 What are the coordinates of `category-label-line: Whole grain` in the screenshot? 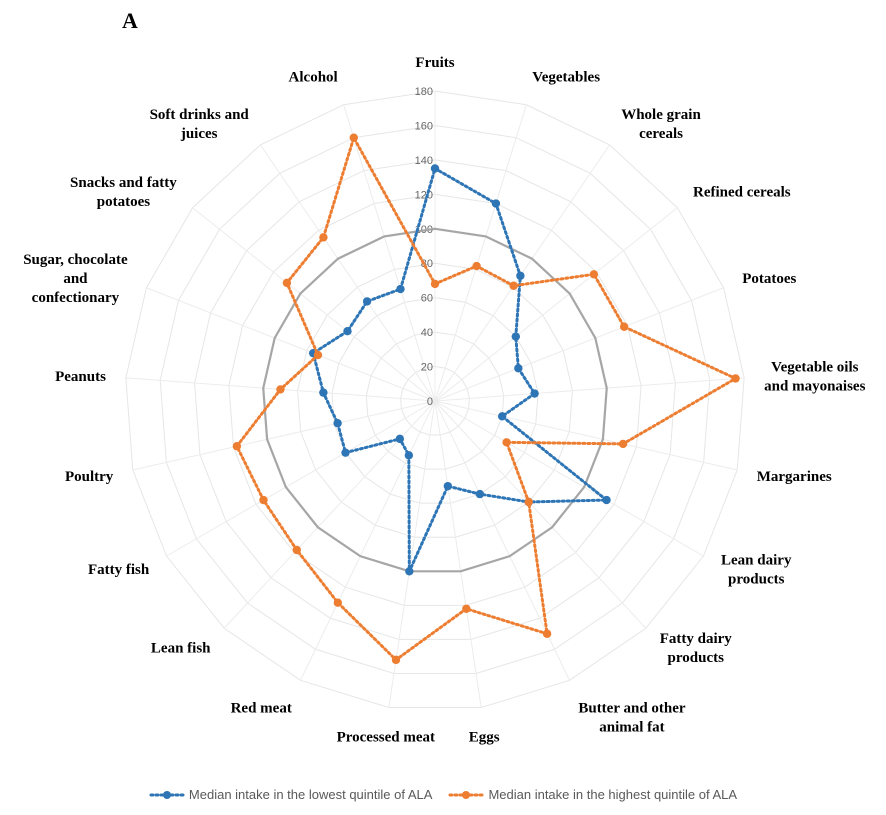 It's located at (661, 115).